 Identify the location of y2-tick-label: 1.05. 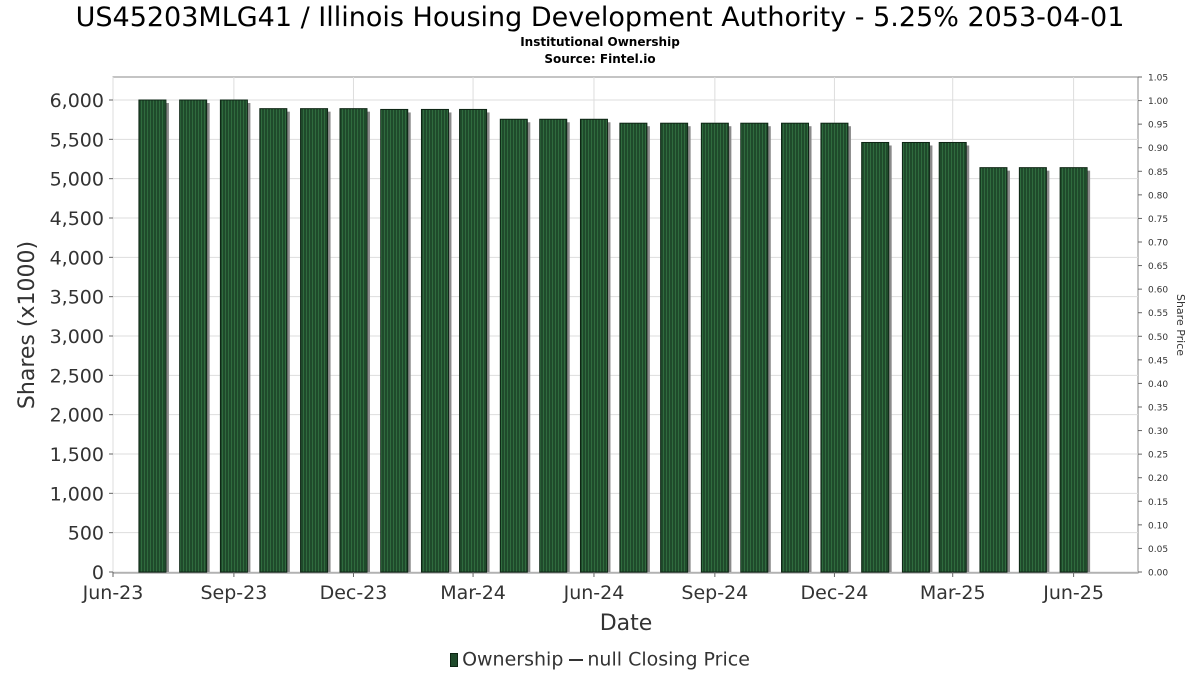
(1158, 79).